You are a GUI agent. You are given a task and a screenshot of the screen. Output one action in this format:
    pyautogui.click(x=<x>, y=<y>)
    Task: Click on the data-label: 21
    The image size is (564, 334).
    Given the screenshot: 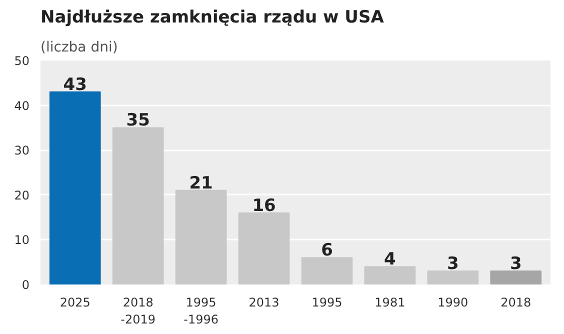 What is the action you would take?
    pyautogui.click(x=201, y=183)
    